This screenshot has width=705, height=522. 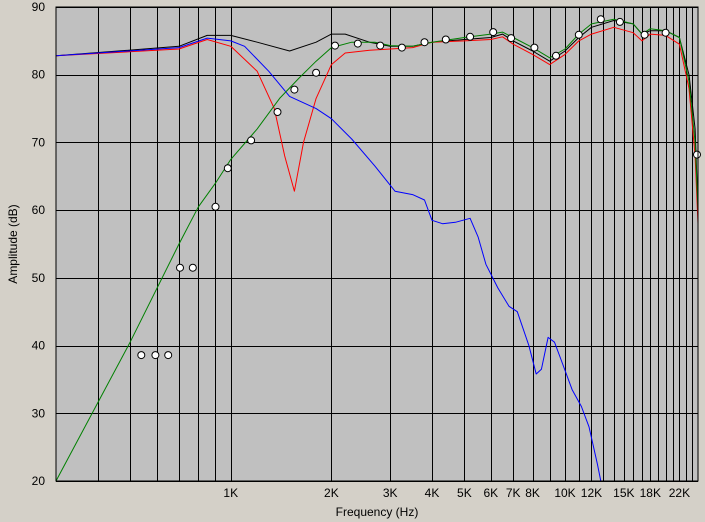 What do you see at coordinates (39, 346) in the screenshot?
I see `y-tick-label: 40` at bounding box center [39, 346].